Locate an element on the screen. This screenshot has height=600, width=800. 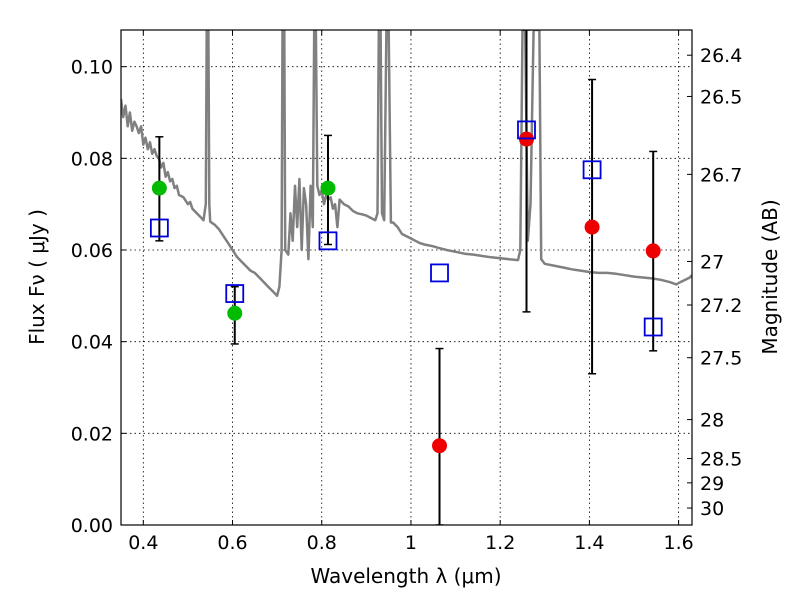
x-tick-label: 1.4 is located at coordinates (589, 543).